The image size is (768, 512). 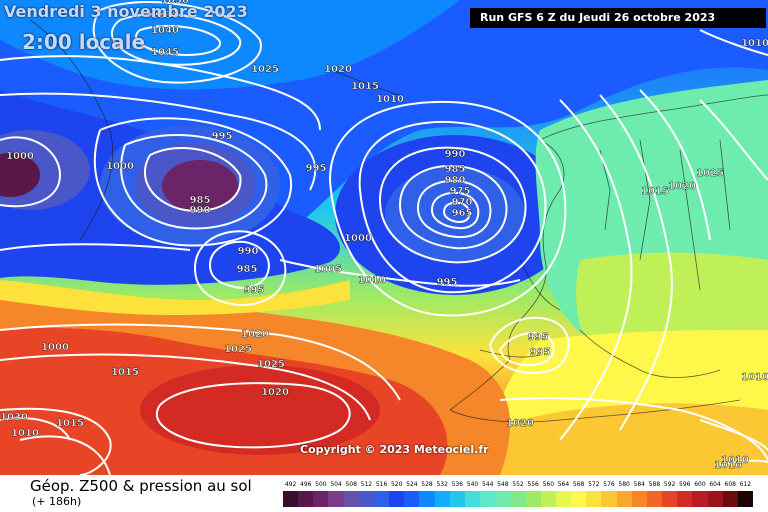 What do you see at coordinates (321, 484) in the screenshot?
I see `legend-value: 500` at bounding box center [321, 484].